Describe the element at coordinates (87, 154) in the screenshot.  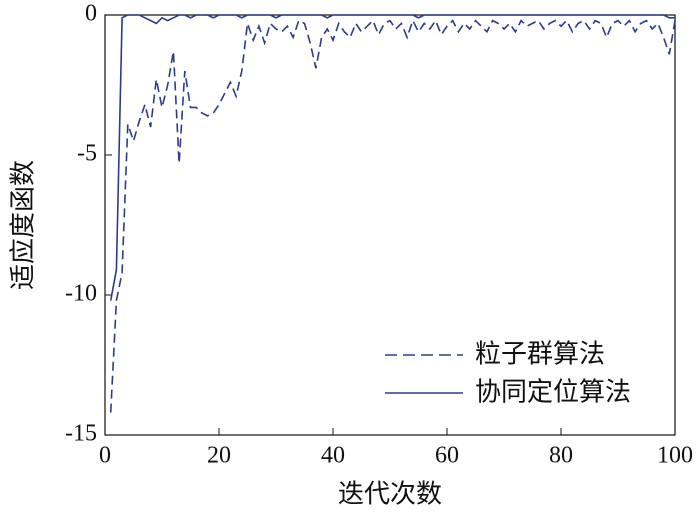
I see `y-tick-label: -5` at that location.